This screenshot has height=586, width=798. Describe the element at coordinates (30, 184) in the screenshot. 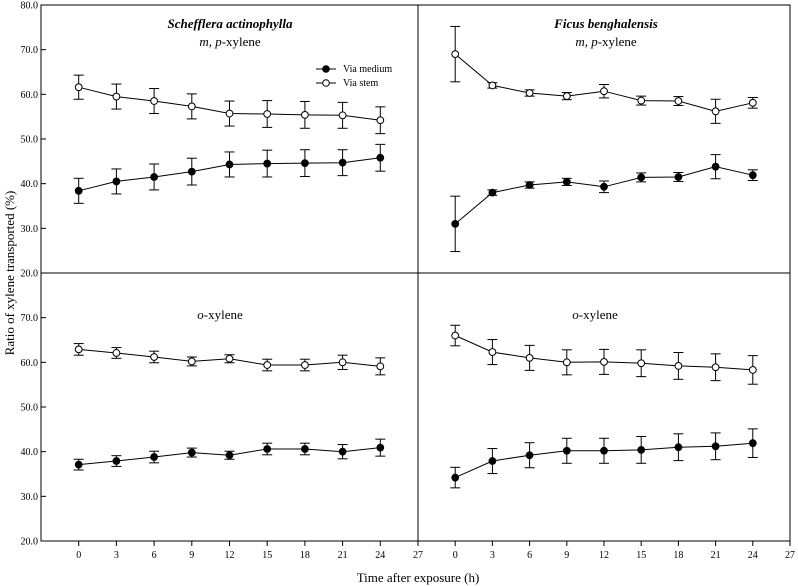

I see `y-tick-label: 40.0` at that location.